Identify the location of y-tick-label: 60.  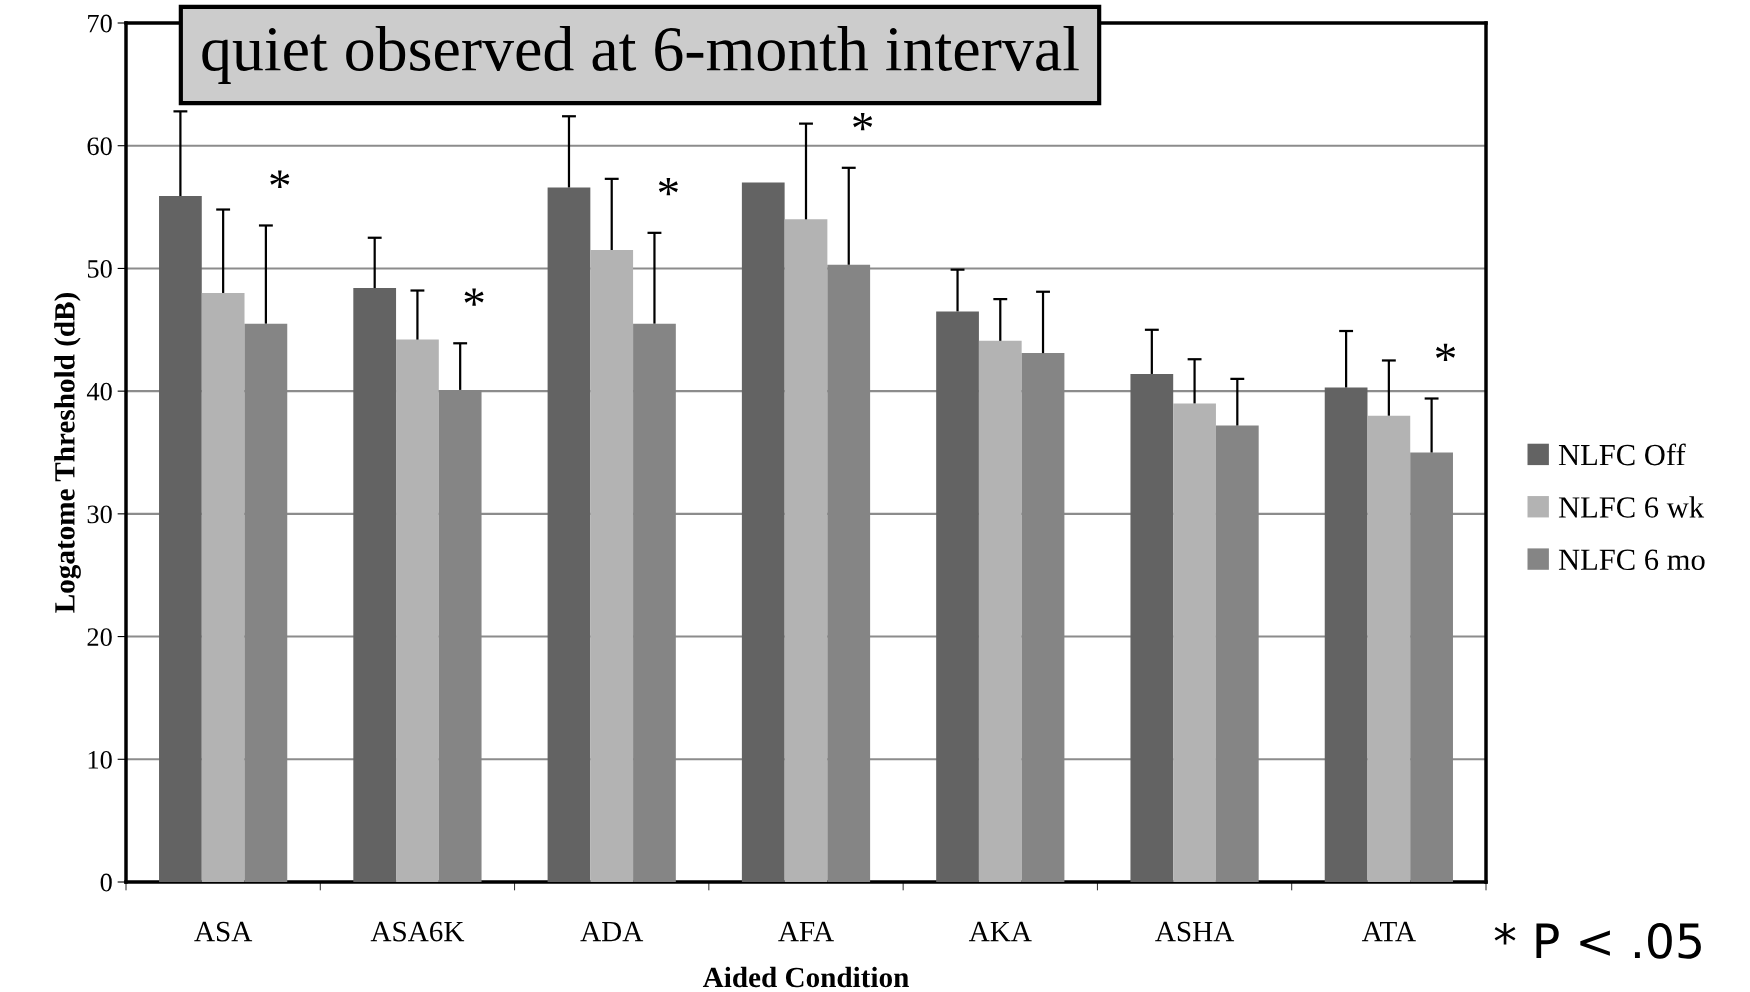
(99, 146).